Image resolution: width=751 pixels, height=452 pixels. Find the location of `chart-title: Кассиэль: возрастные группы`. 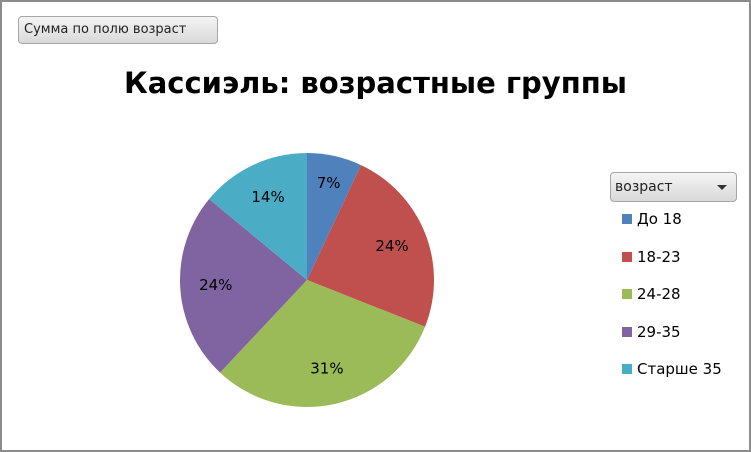

chart-title: Кассиэль: возрастные группы is located at coordinates (375, 83).